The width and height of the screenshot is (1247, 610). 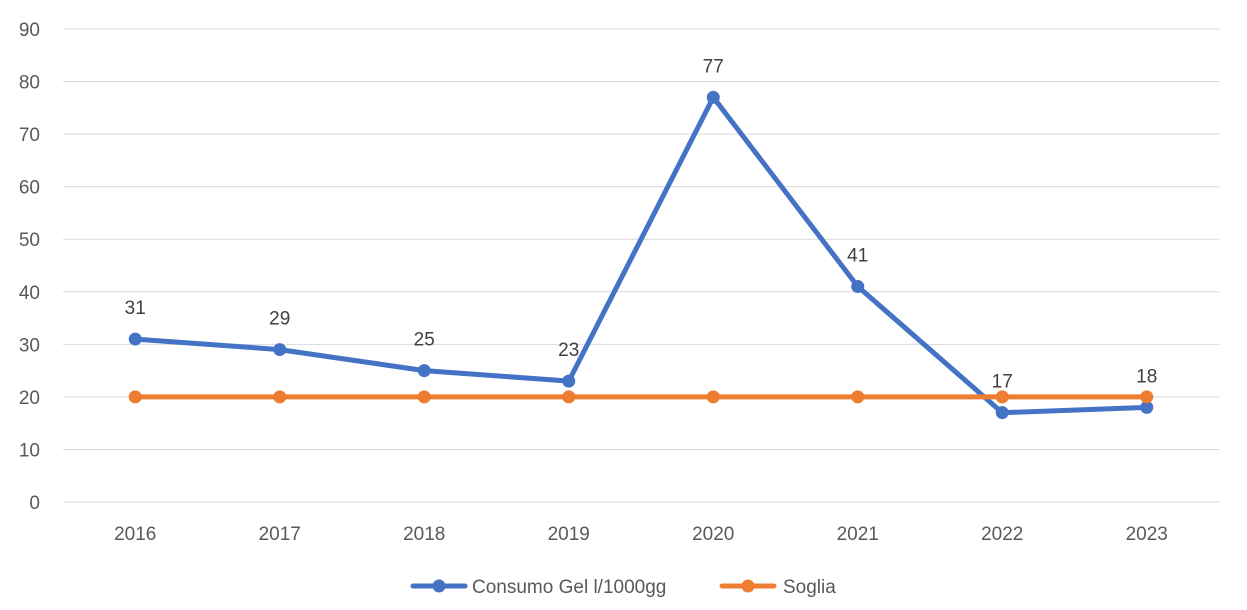 I want to click on y-tick-label: 10, so click(x=29, y=450).